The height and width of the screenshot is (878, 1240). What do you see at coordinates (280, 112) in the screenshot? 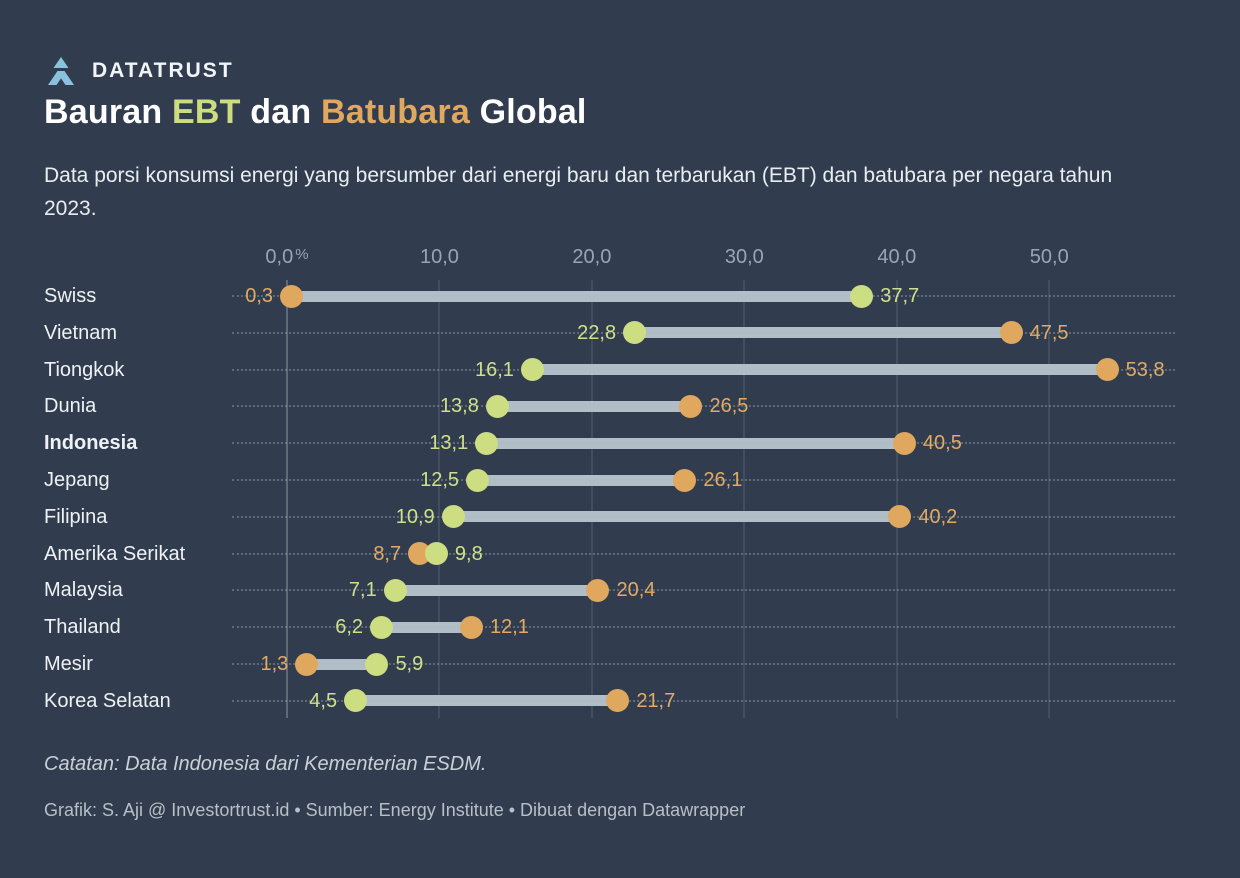
I see `title-part: dan` at bounding box center [280, 112].